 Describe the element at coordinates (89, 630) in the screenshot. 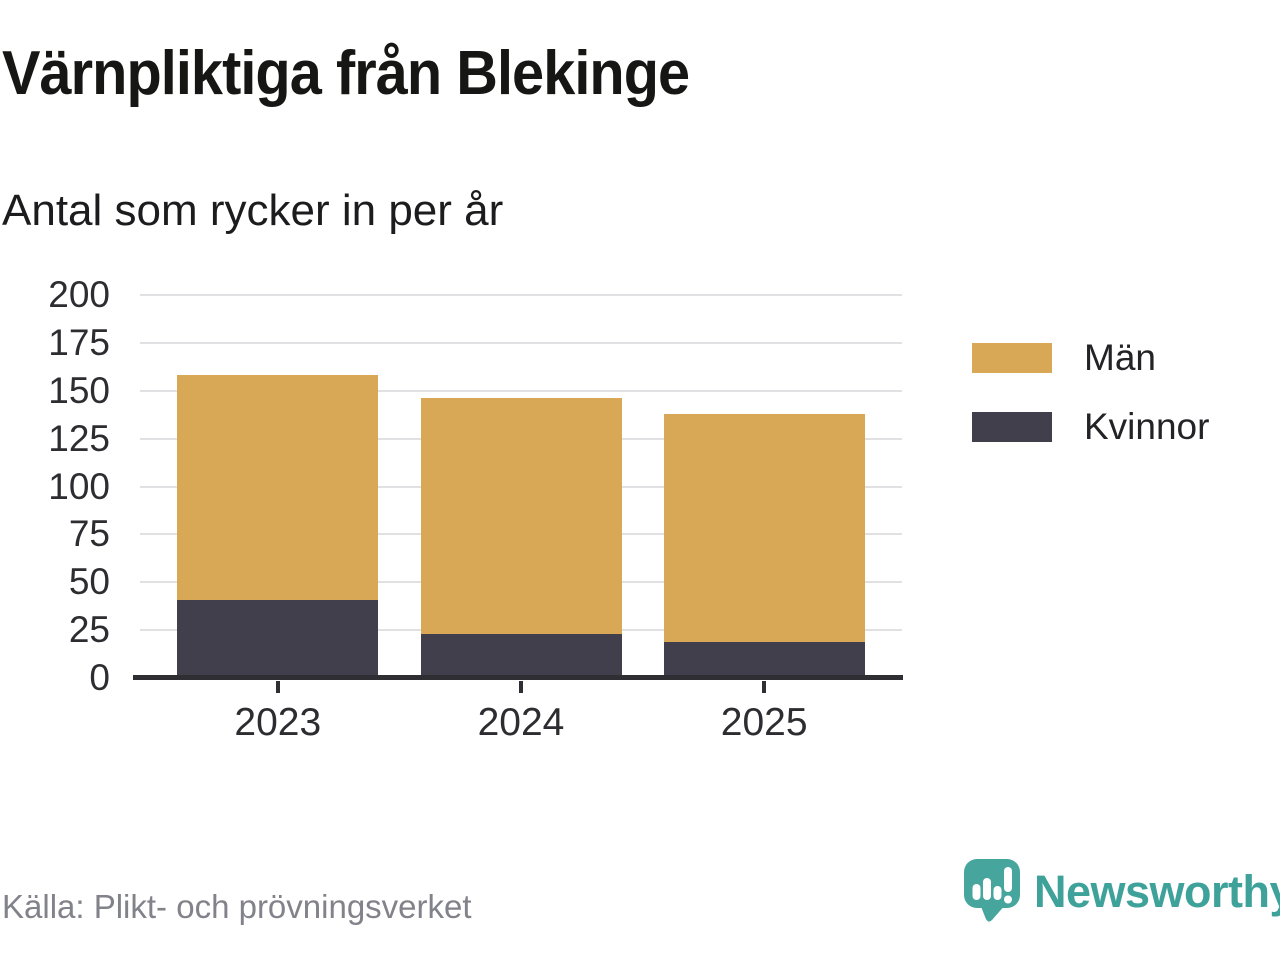

I see `y-tick-label-25: 25` at that location.